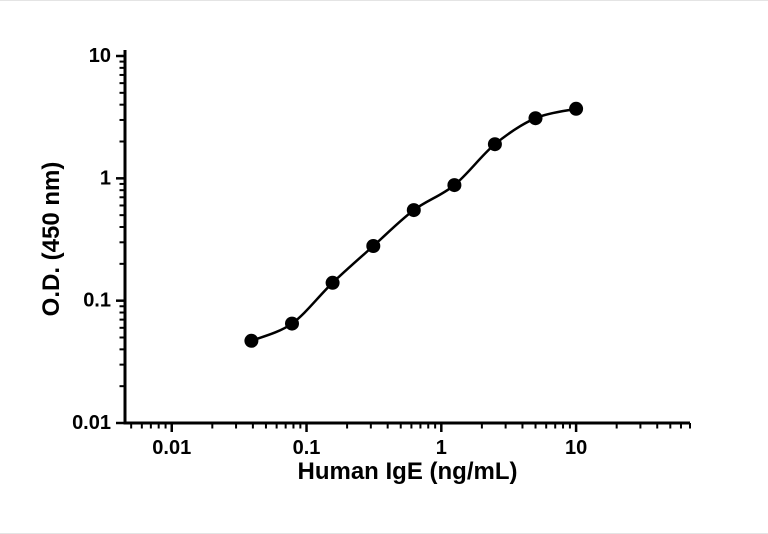 Image resolution: width=768 pixels, height=534 pixels. What do you see at coordinates (576, 448) in the screenshot?
I see `x-tick-label: 10` at bounding box center [576, 448].